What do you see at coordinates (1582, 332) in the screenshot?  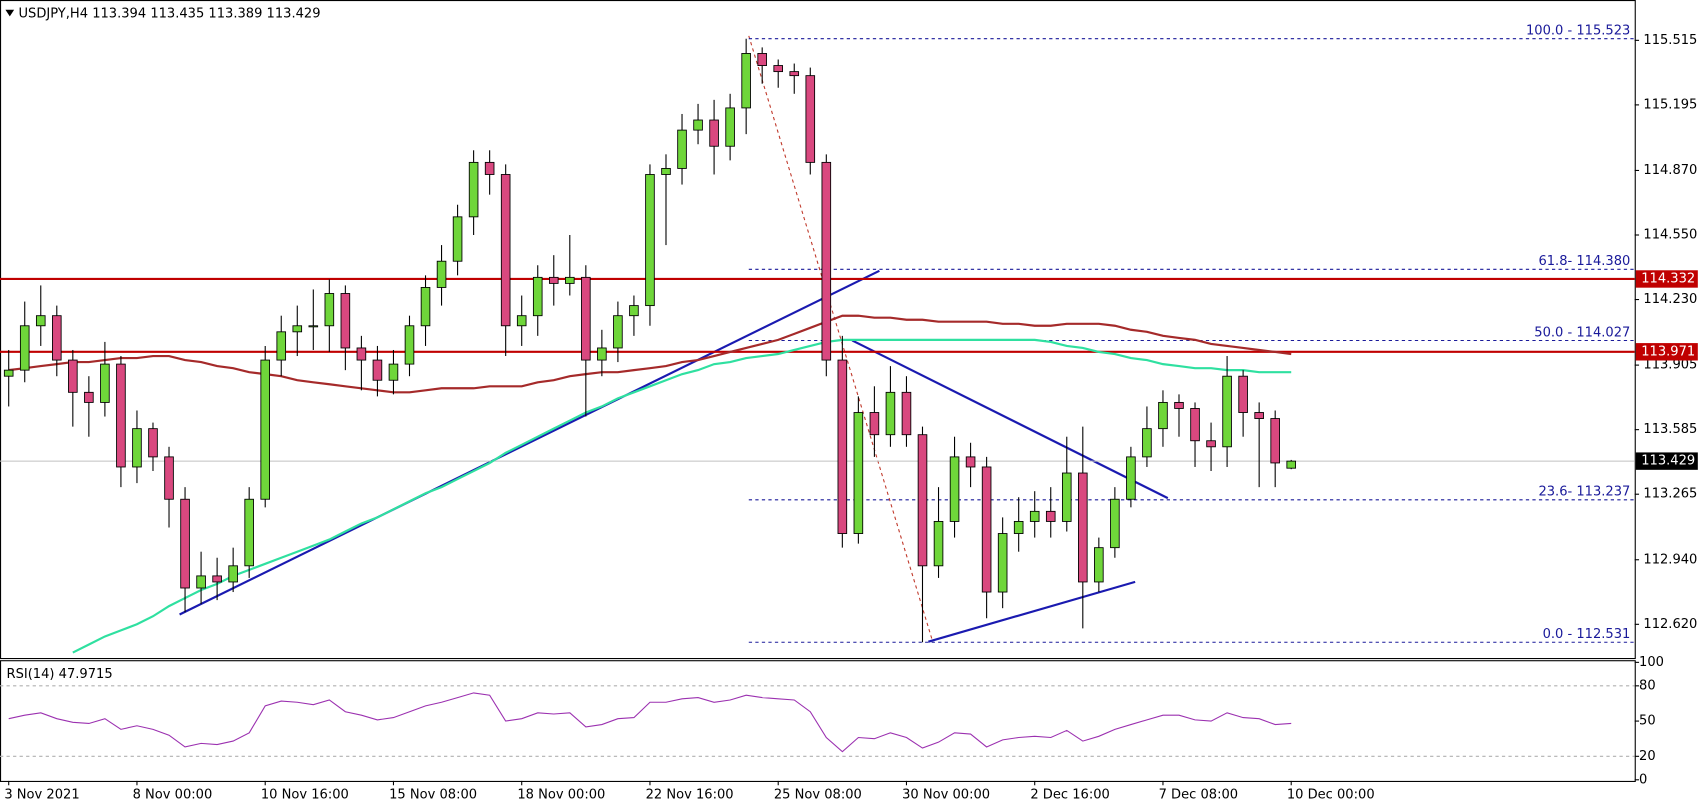 I see `fib-label: 50.0 - 114.027` at bounding box center [1582, 332].